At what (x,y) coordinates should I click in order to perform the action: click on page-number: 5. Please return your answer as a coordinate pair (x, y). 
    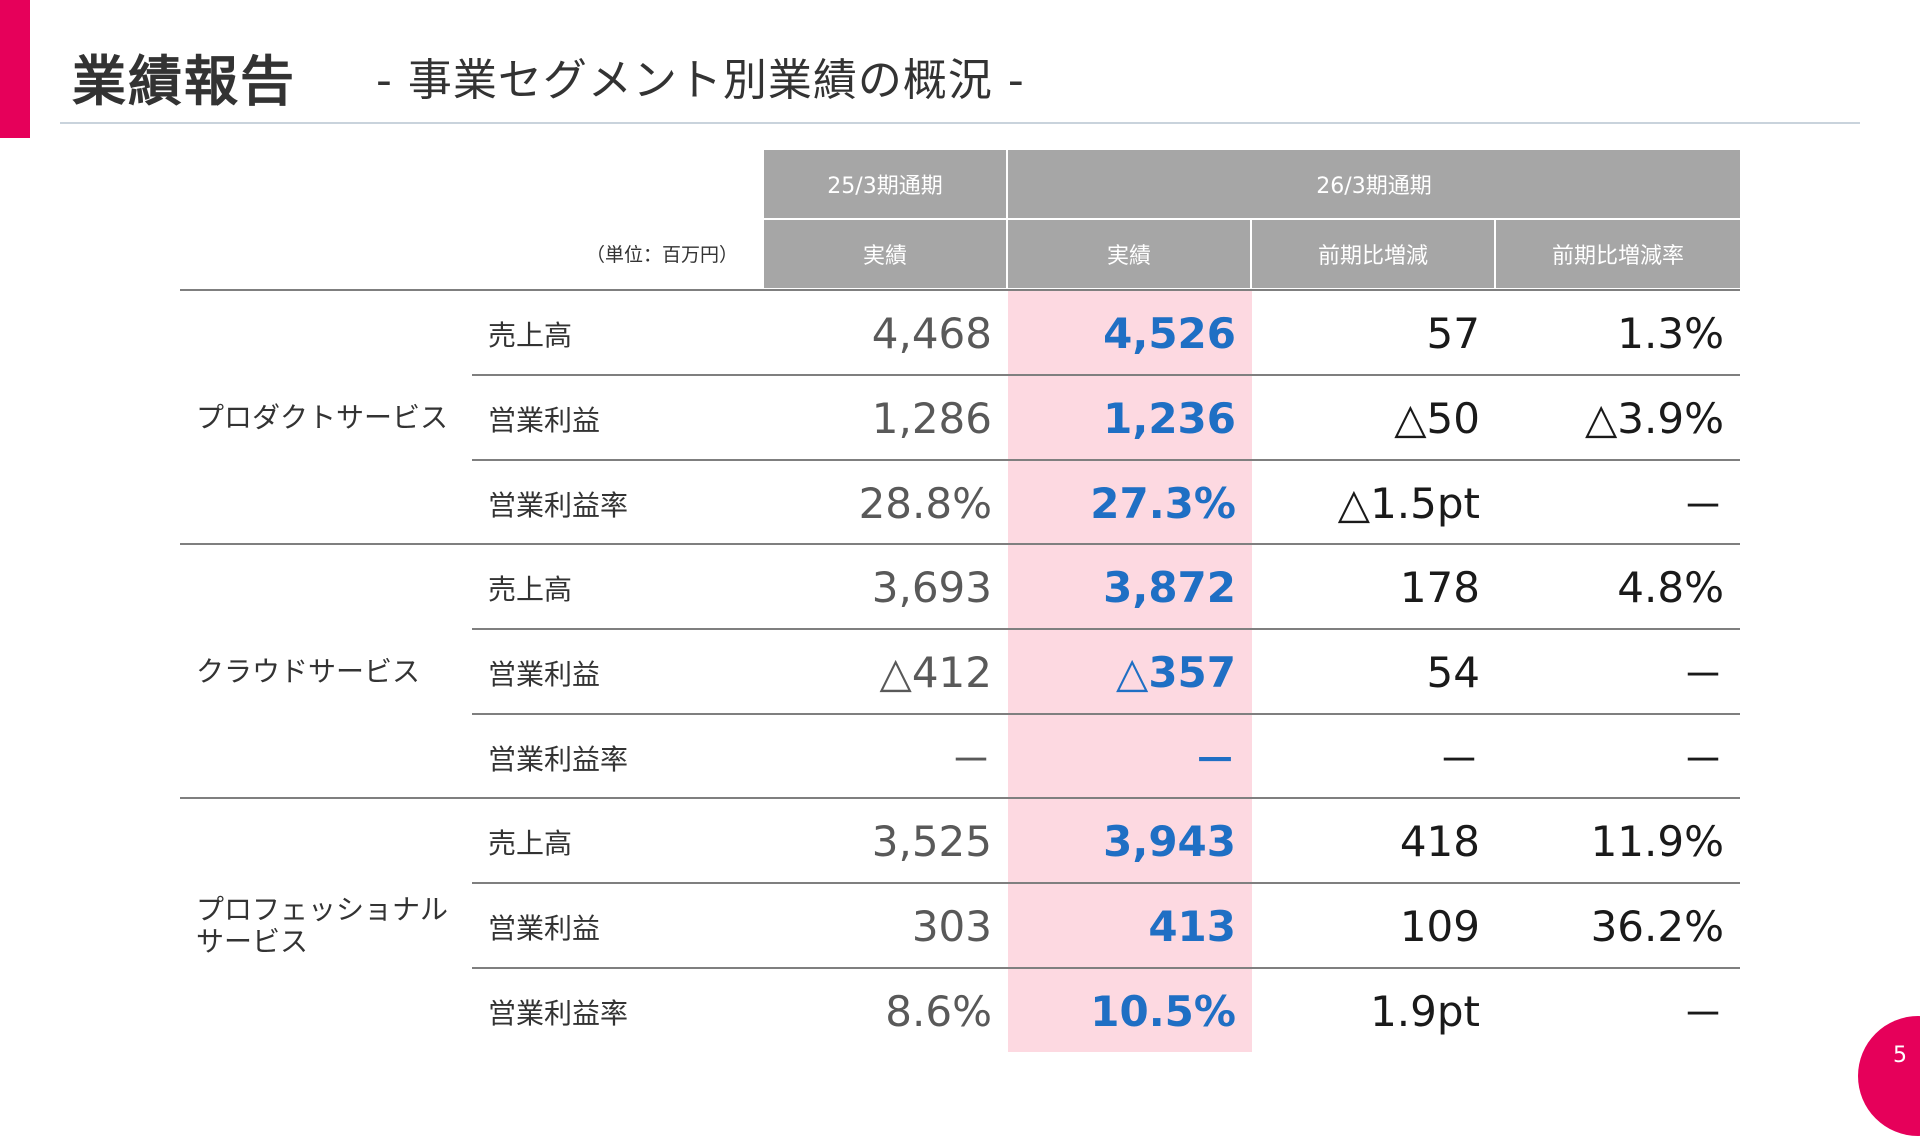
    Looking at the image, I should click on (1900, 1055).